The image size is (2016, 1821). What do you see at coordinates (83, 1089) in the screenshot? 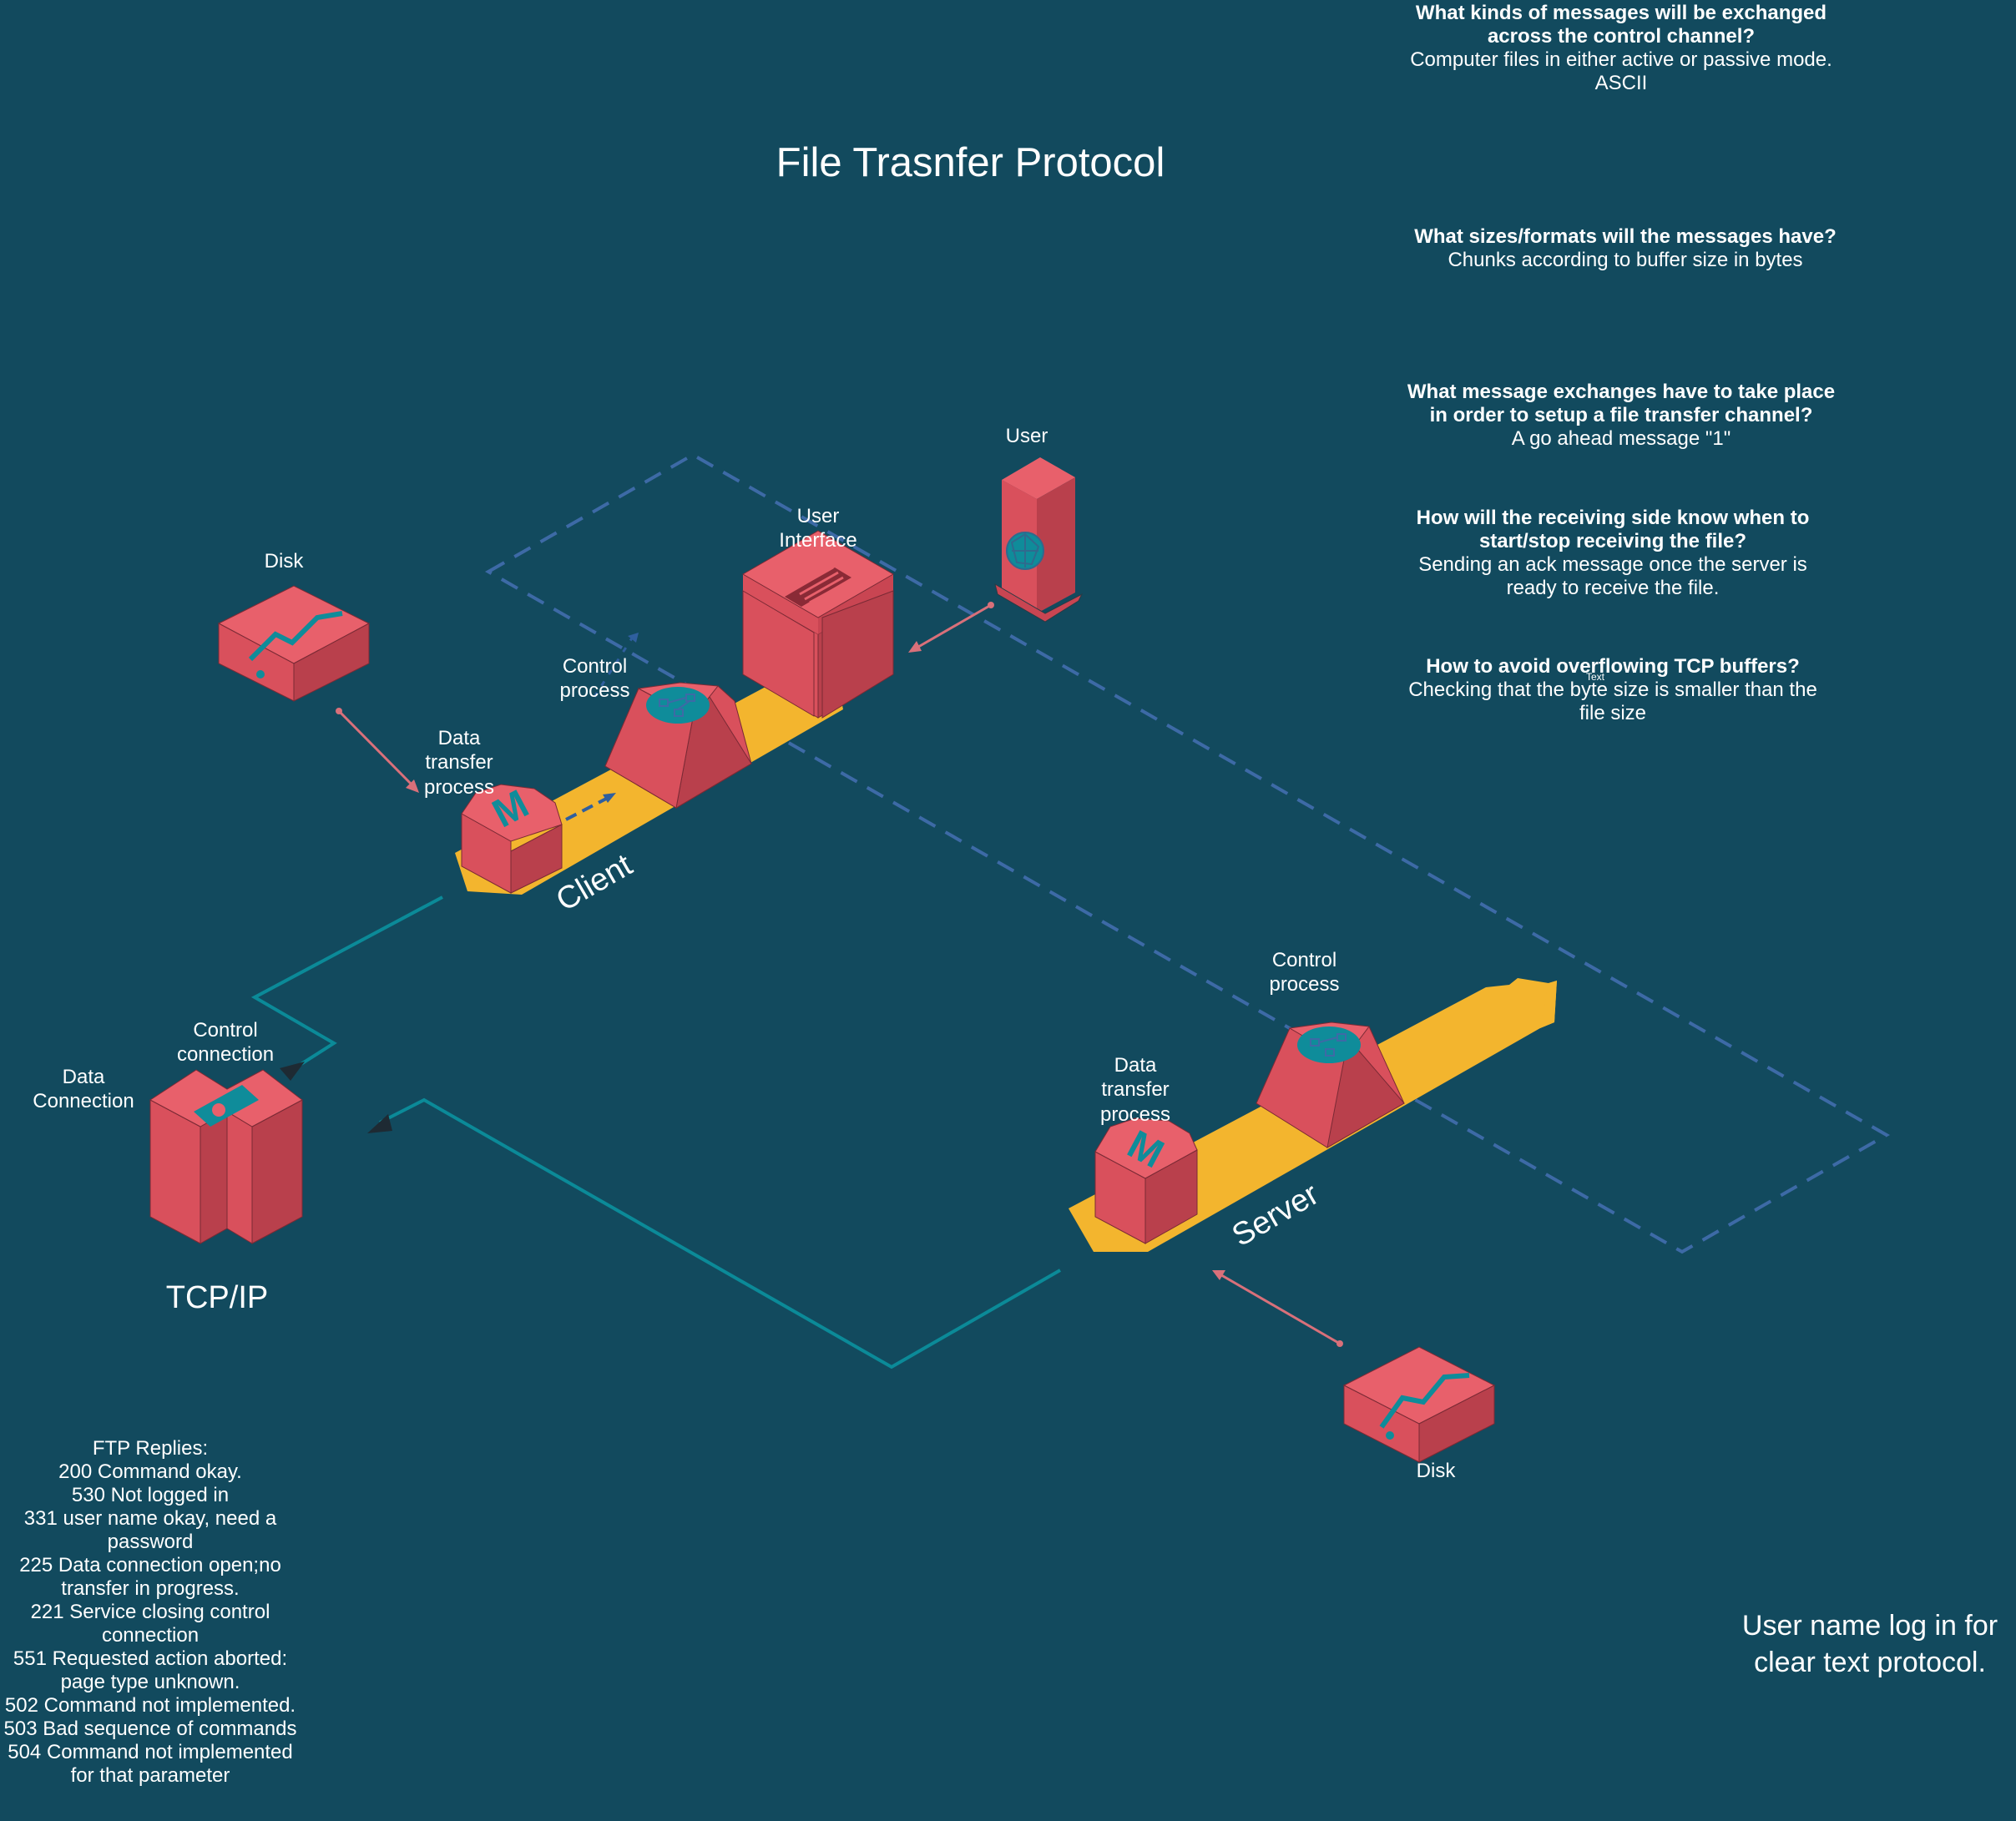
I see `data-connection-label: Data Connection` at bounding box center [83, 1089].